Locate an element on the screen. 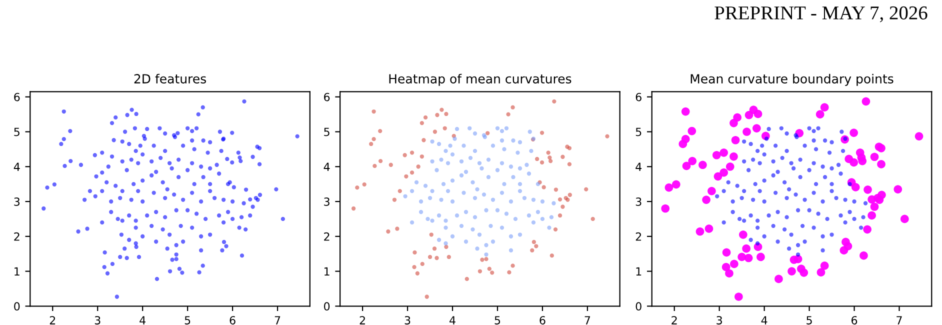 The image size is (942, 325). chart-title: Mean curvature boundary points is located at coordinates (792, 80).